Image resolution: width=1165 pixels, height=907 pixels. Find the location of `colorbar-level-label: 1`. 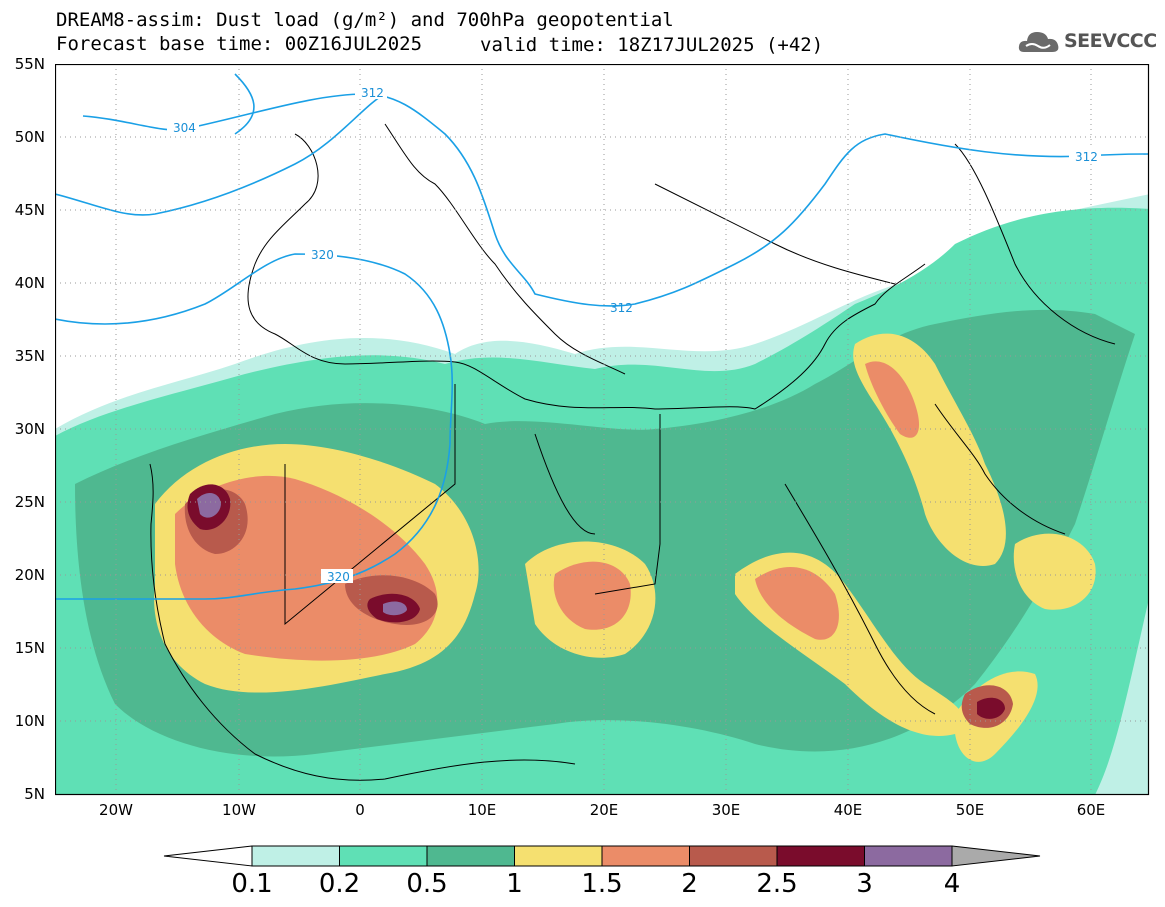

colorbar-level-label: 1 is located at coordinates (514, 884).